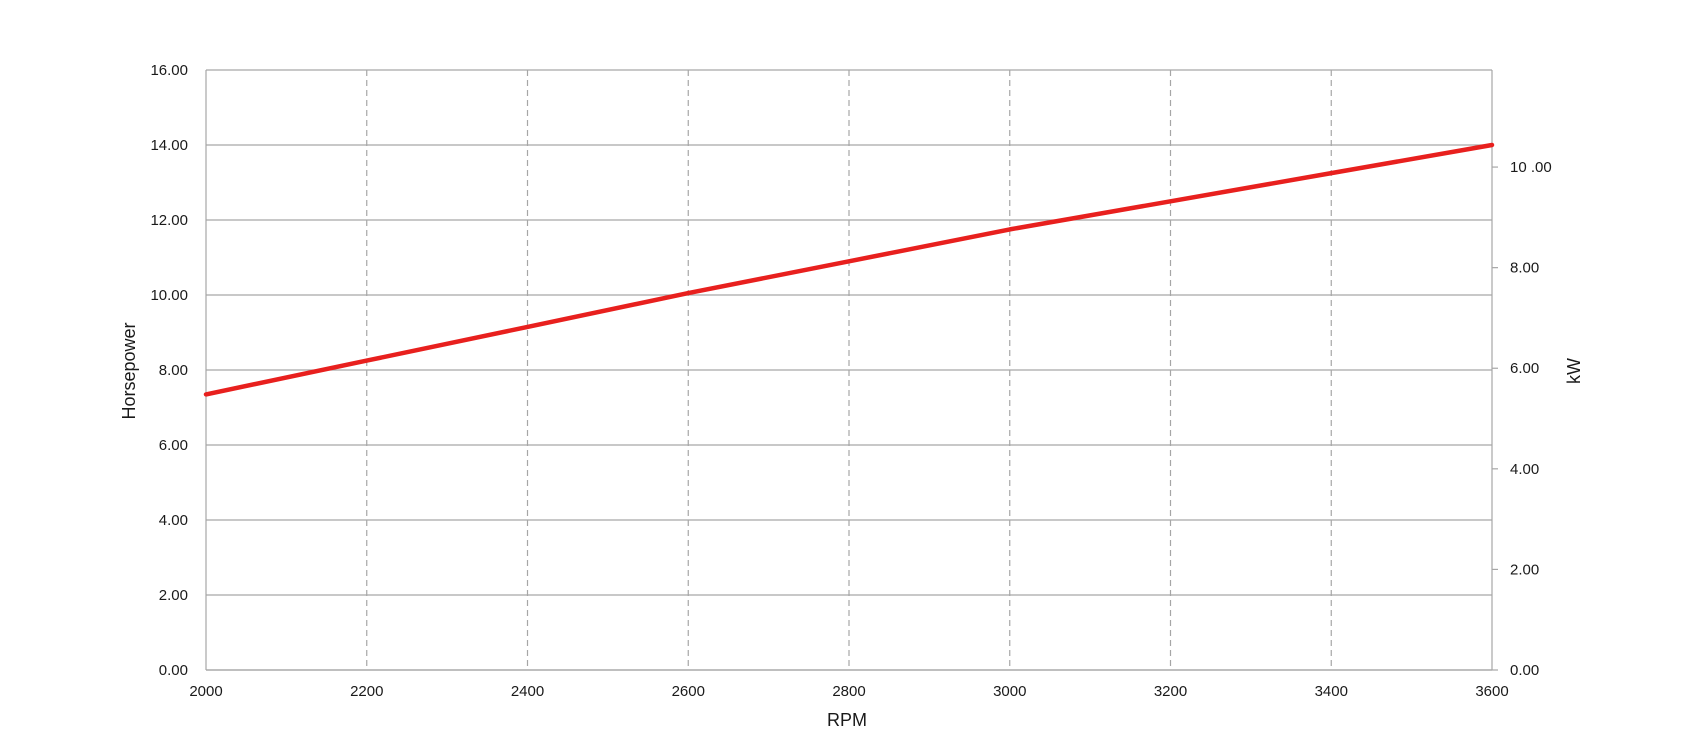 This screenshot has height=755, width=1683. Describe the element at coordinates (169, 145) in the screenshot. I see `y-tick-label: 14.00` at that location.